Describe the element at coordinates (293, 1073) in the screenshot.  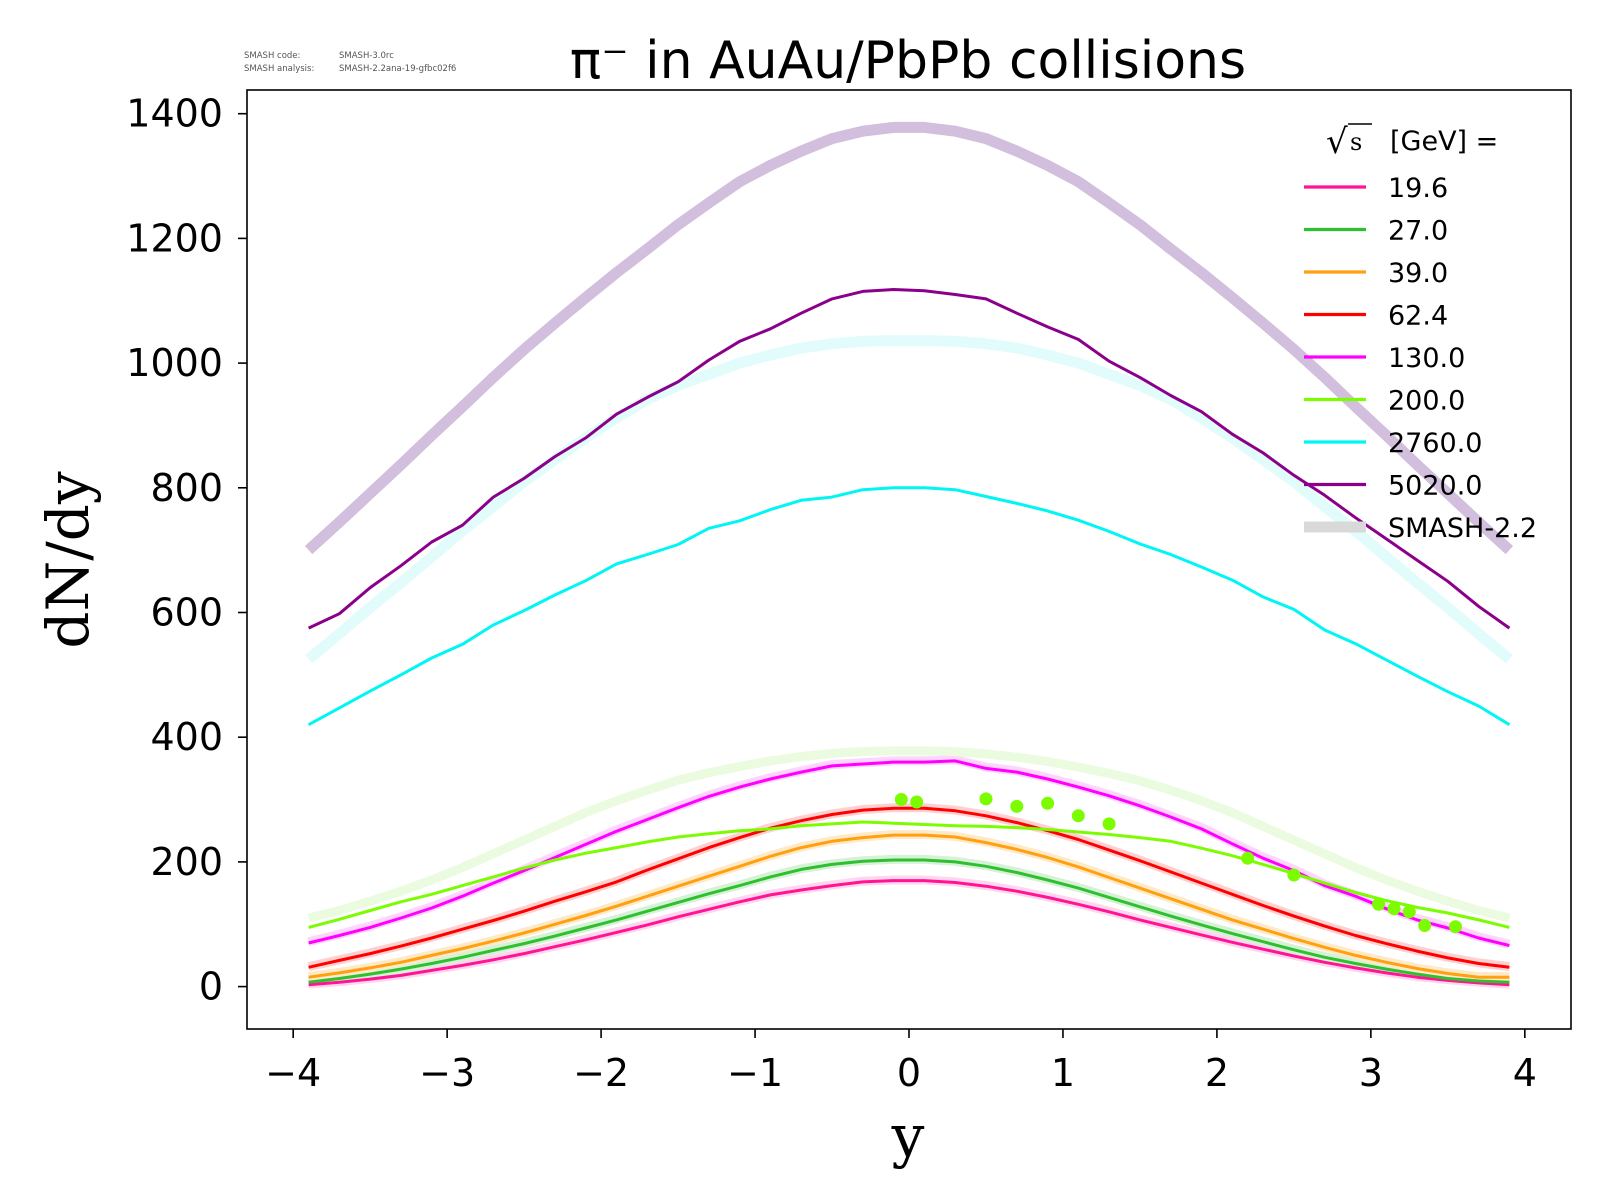
I see `x-tick-label: −4` at that location.